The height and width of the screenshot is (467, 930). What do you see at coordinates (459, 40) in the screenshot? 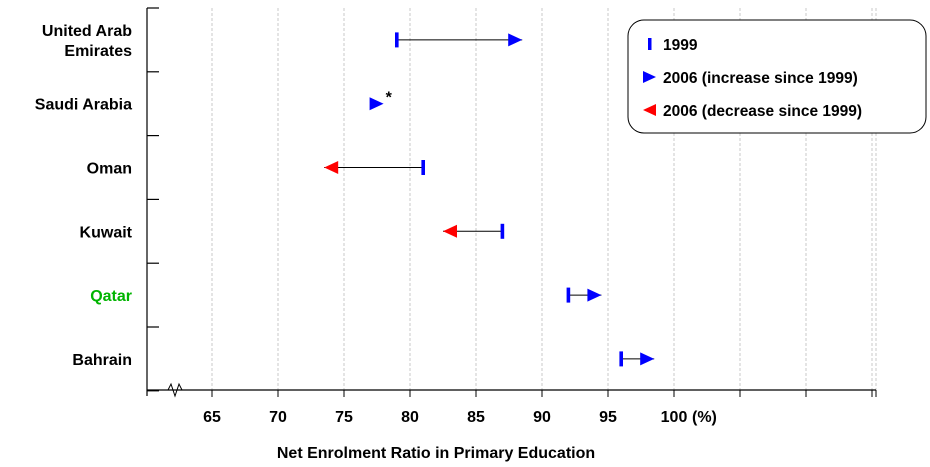
I see `data-row-united-arab-emirates` at bounding box center [459, 40].